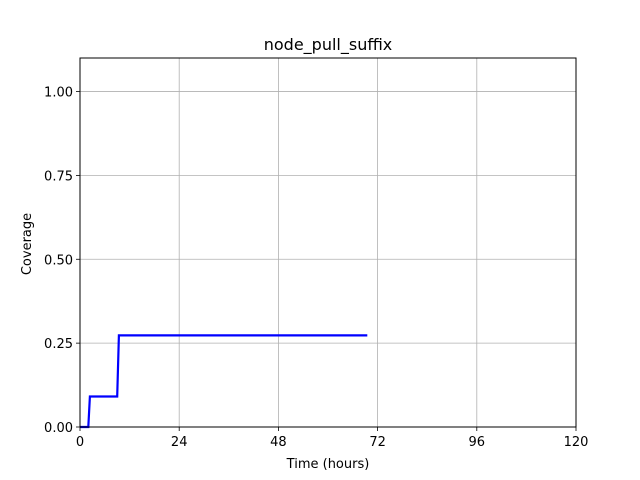 This screenshot has width=640, height=480. Describe the element at coordinates (328, 464) in the screenshot. I see `x-axis-label: Time (hours)` at that location.